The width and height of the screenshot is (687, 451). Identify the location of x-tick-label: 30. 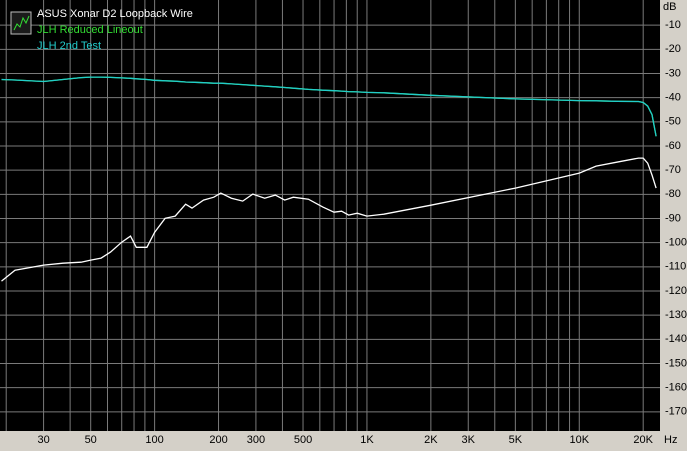
(43, 440).